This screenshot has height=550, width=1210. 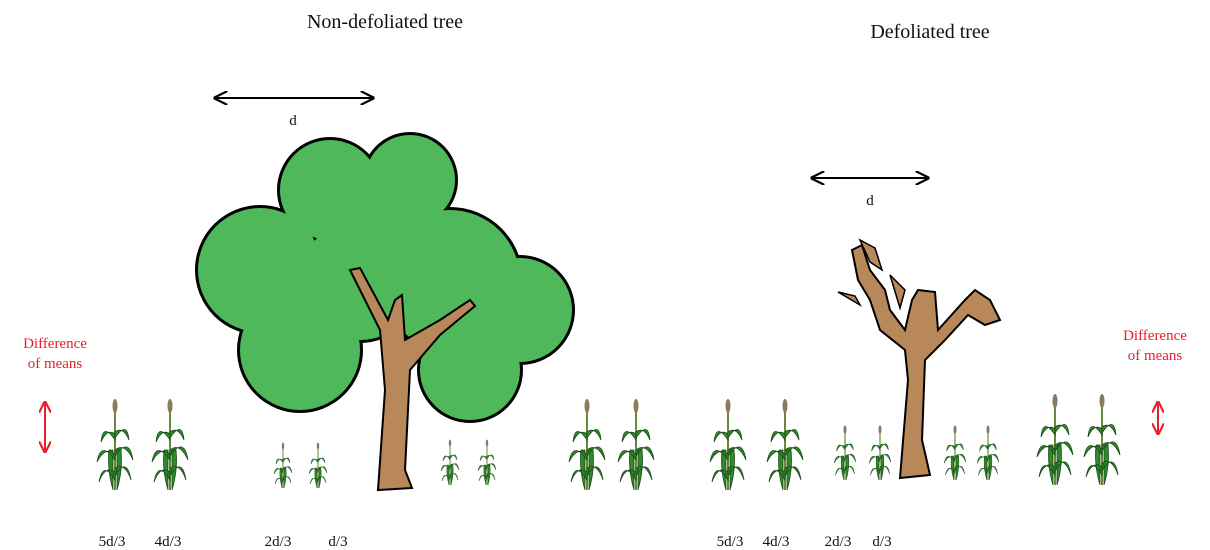 What do you see at coordinates (871, 274) in the screenshot?
I see `tree-branches` at bounding box center [871, 274].